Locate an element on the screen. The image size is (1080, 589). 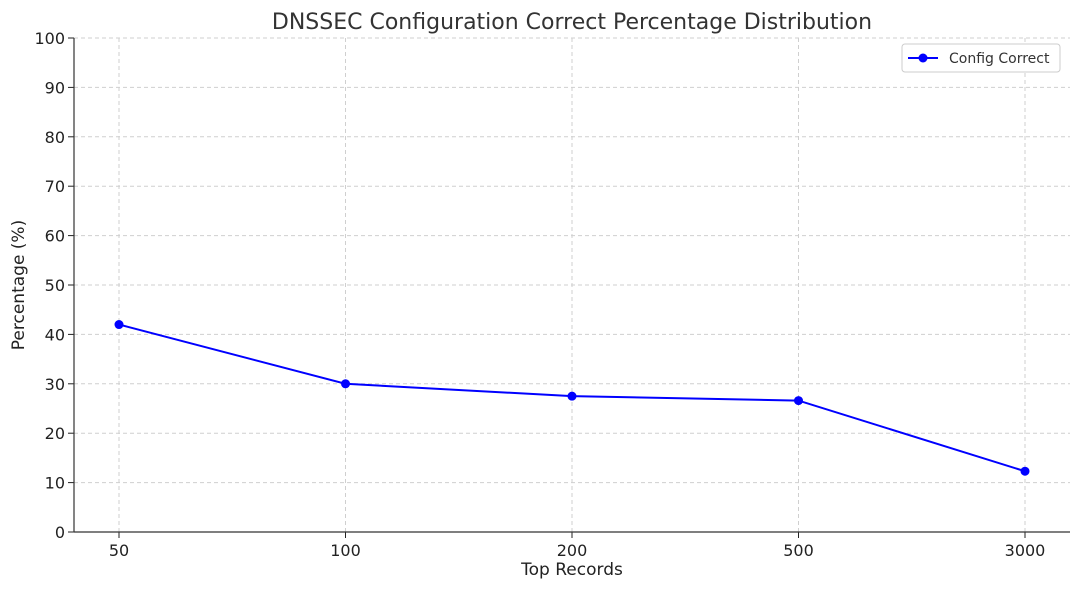
x-tick-label: 200 is located at coordinates (572, 550).